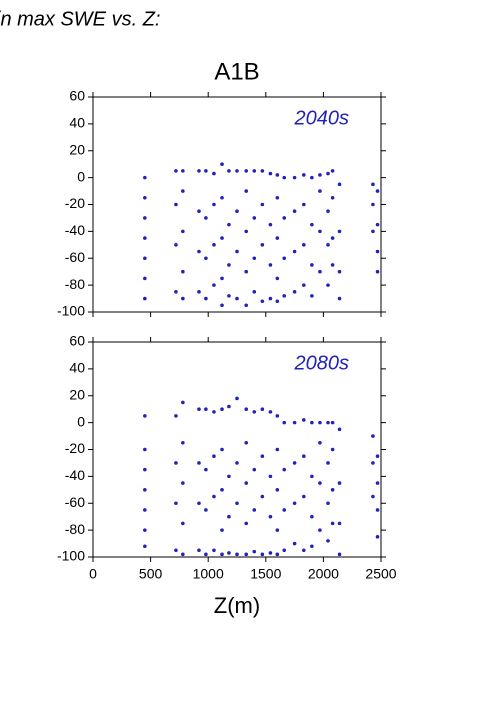  Describe the element at coordinates (93, 574) in the screenshot. I see `x-tick-label: 0` at that location.